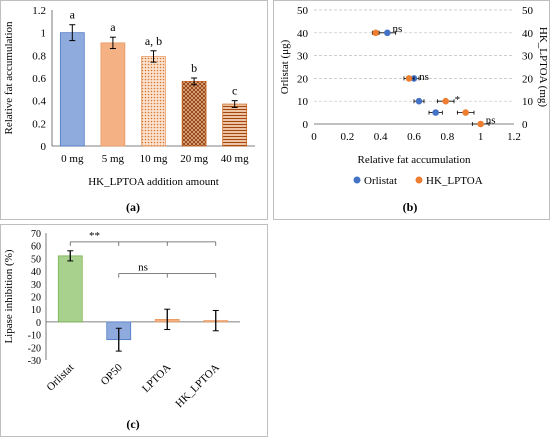 This screenshot has width=550, height=437. What do you see at coordinates (197, 386) in the screenshot?
I see `x-tick-label: HK_LPTOA` at bounding box center [197, 386].